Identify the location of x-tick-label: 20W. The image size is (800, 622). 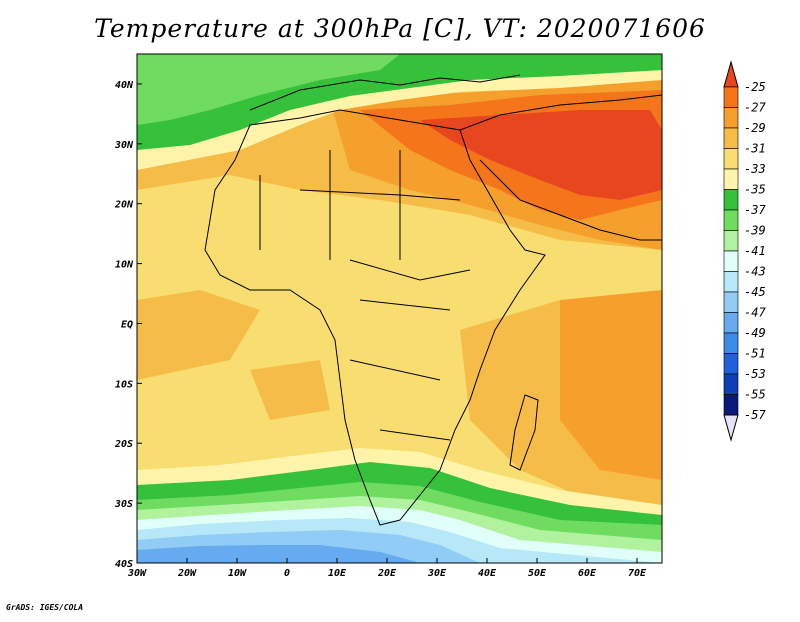
(187, 573).